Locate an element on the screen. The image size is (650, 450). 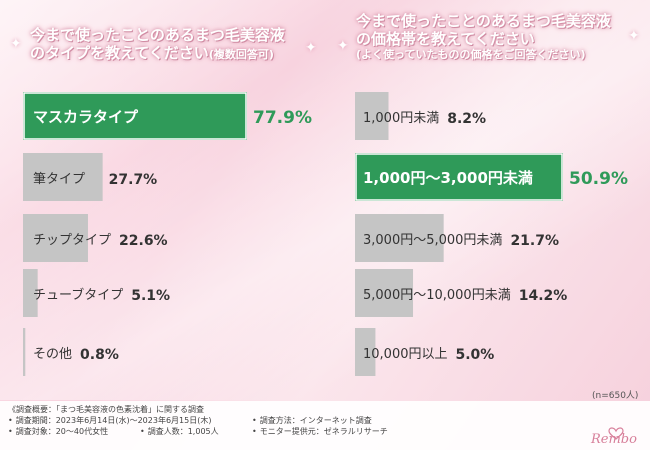
footer-period: • 調査期間：2023年6月14日(水)〜2023年6月15日(木) is located at coordinates (110, 420).